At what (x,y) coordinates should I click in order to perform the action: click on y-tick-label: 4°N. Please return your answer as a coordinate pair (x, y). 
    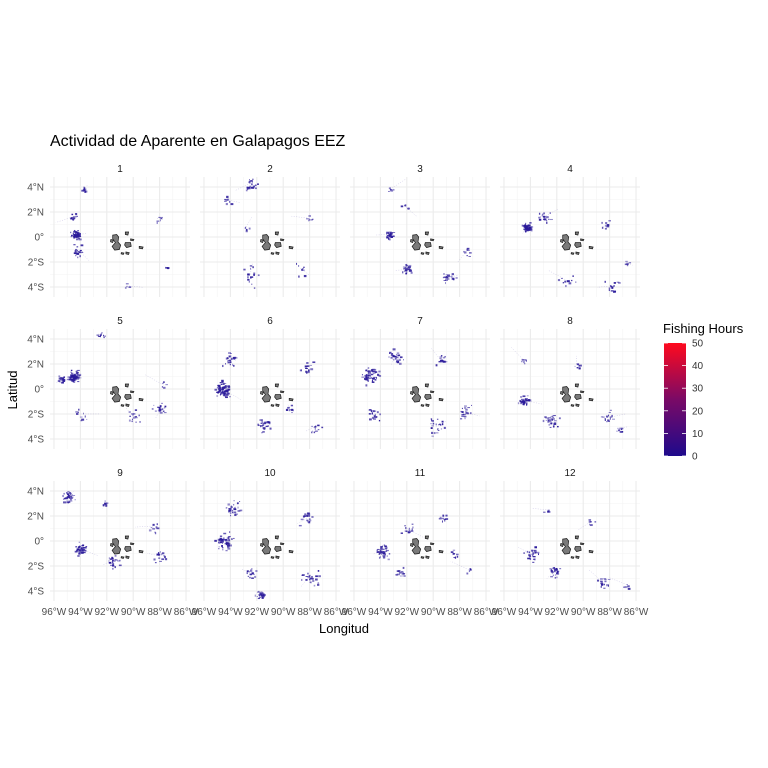
    Looking at the image, I should click on (35, 188).